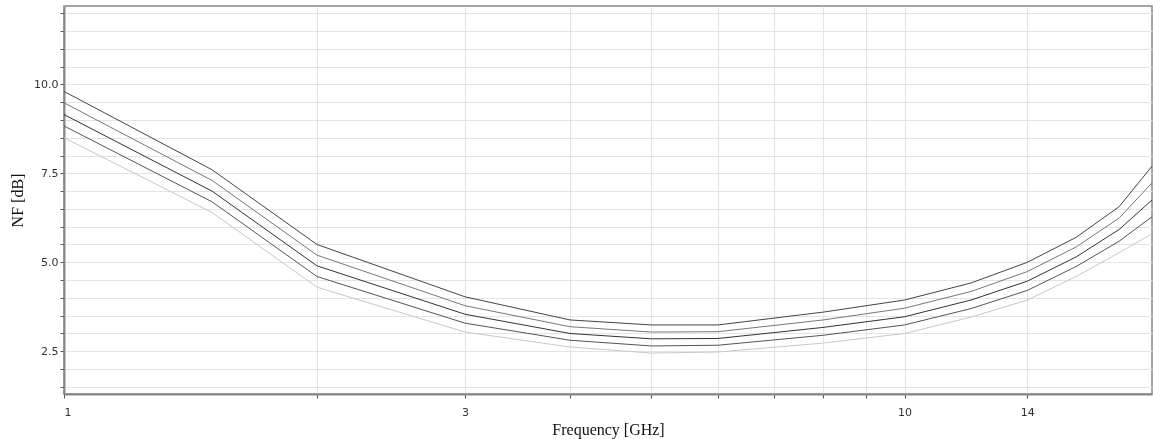 The width and height of the screenshot is (1153, 439). I want to click on x-tick-label: 3, so click(466, 412).